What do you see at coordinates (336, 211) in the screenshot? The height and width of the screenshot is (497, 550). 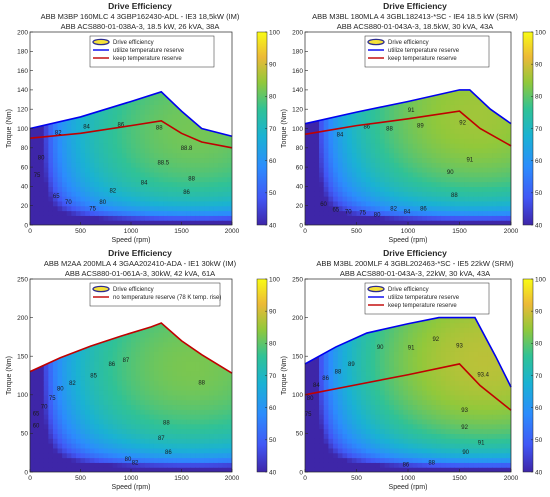 I see `contour-level-label: 65` at bounding box center [336, 211].